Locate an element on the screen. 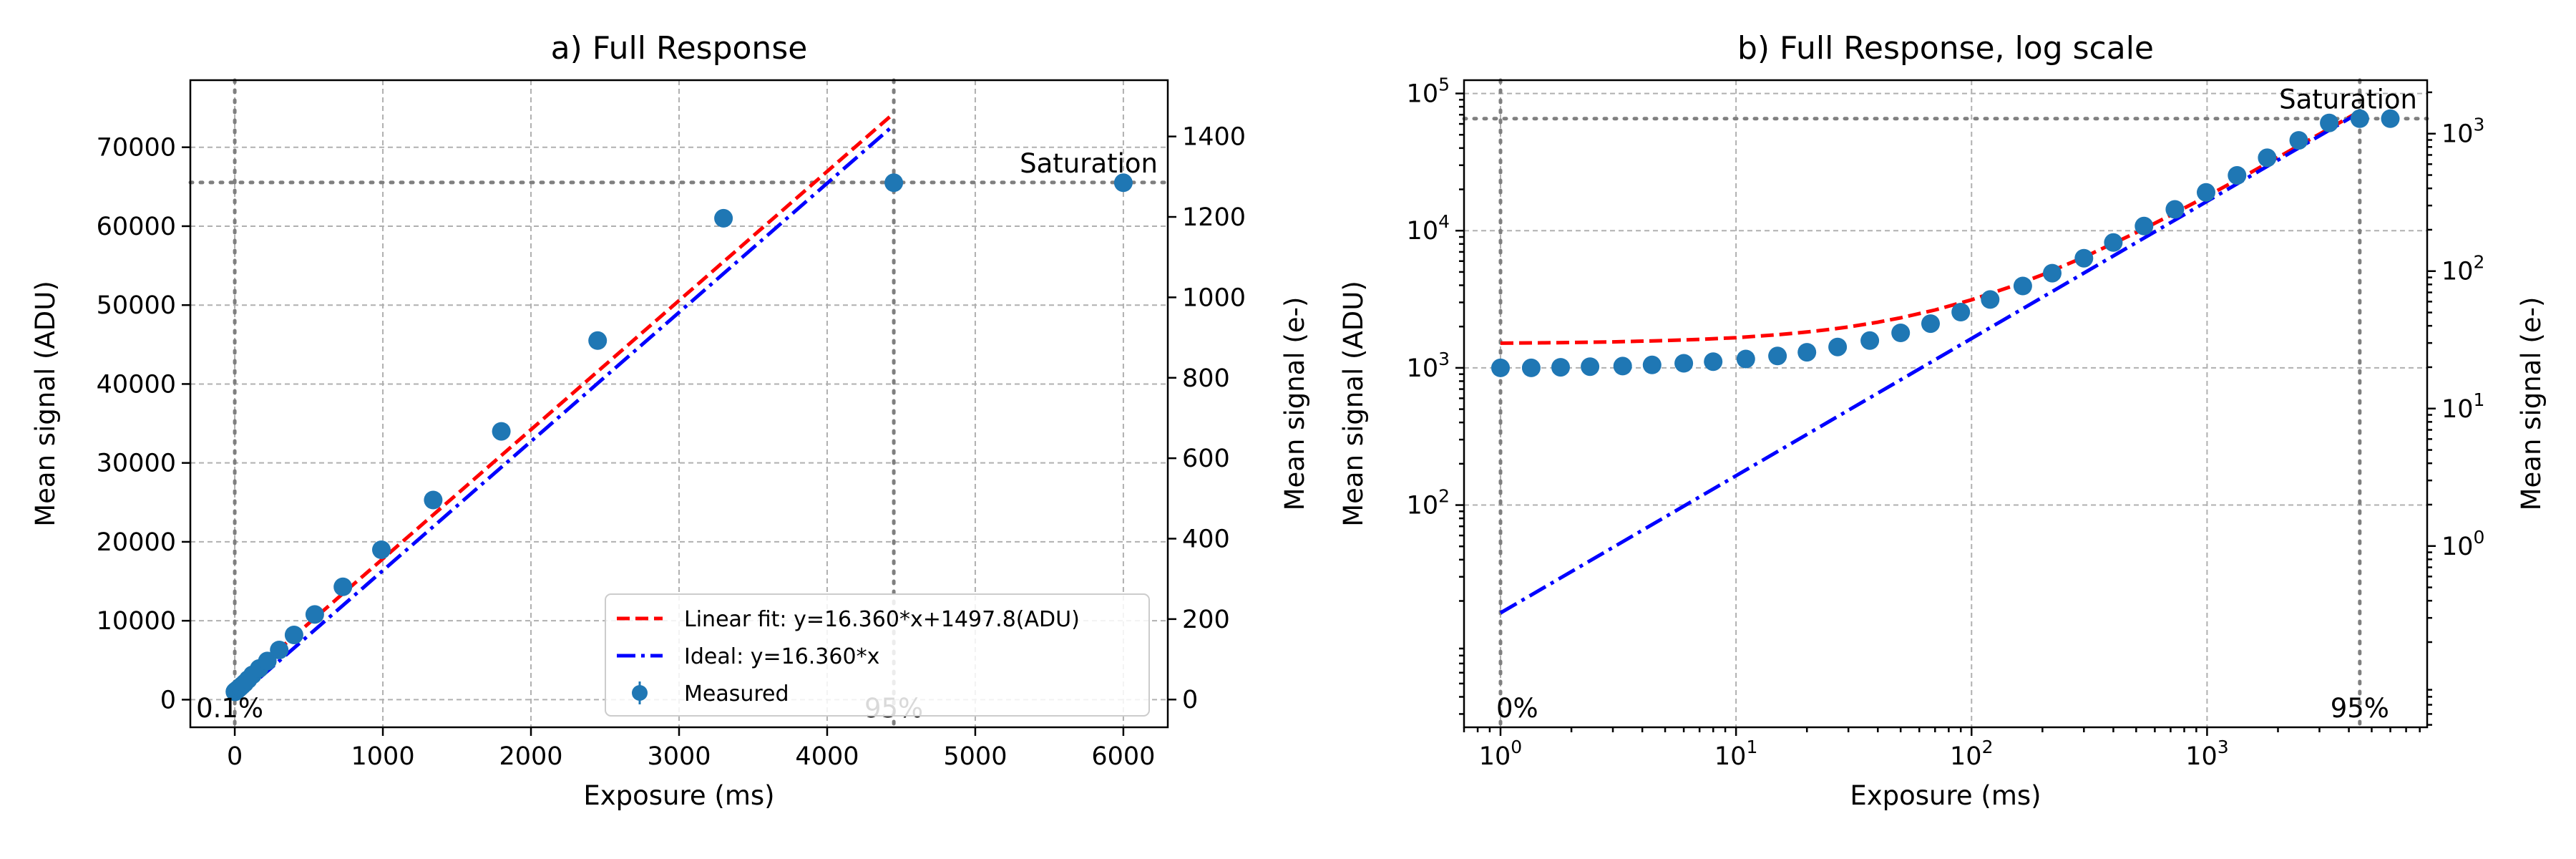 The width and height of the screenshot is (2576, 859). x-tick-label: 2000 is located at coordinates (530, 756).